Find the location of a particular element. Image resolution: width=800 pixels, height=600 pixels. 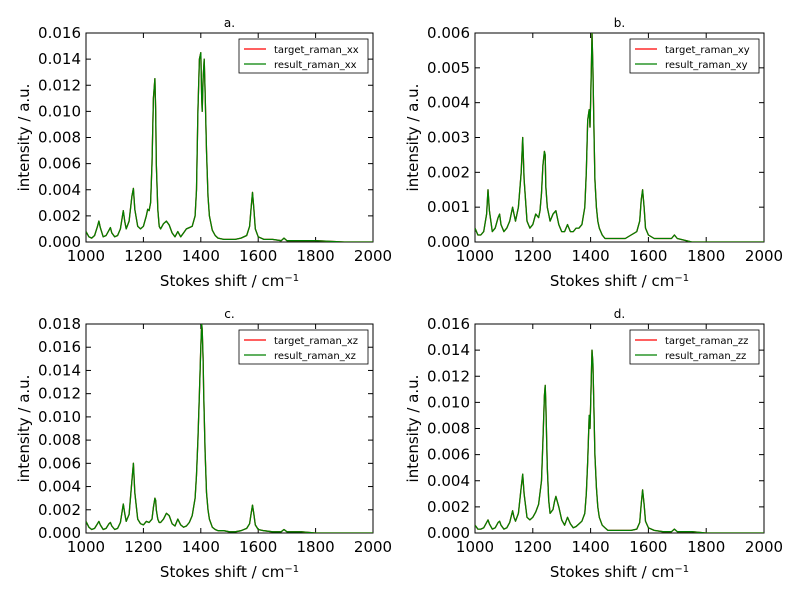

series-line-result-raman-xx is located at coordinates (229, 146).